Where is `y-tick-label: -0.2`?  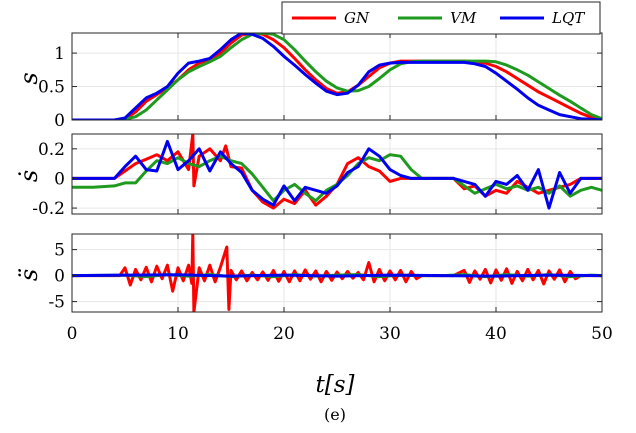
y-tick-label: -0.2 is located at coordinates (48, 209).